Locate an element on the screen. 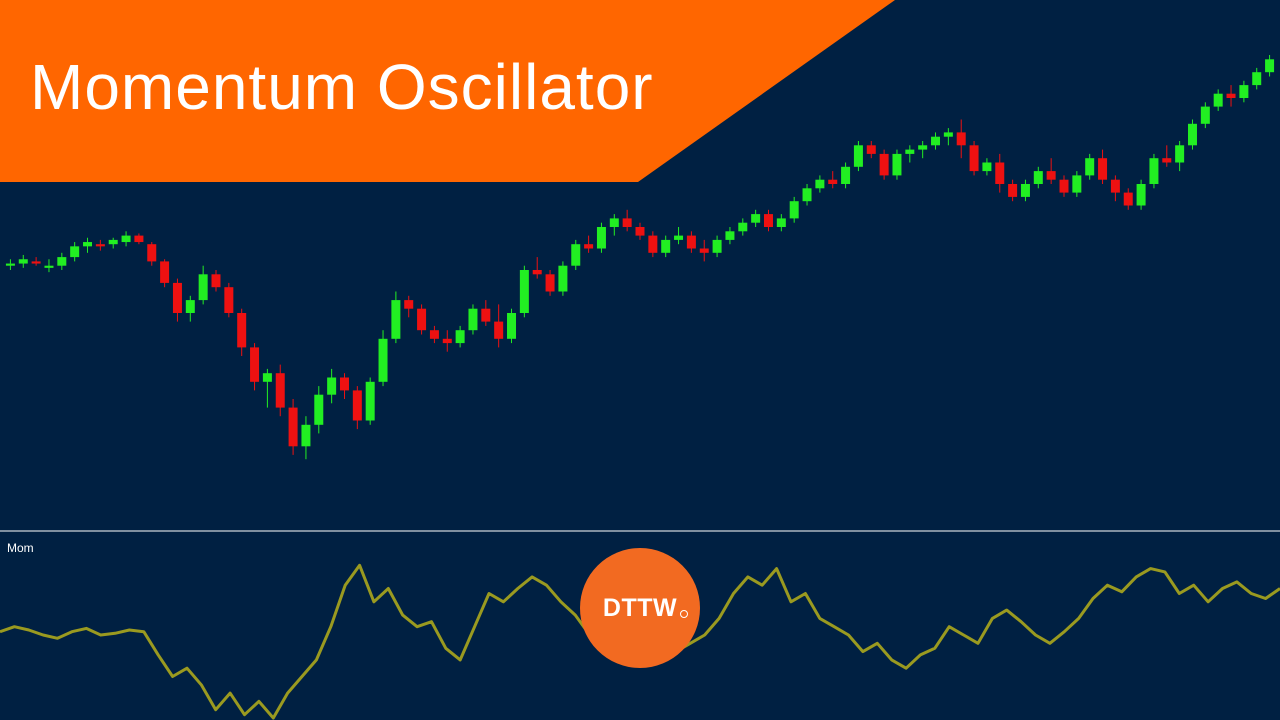 Image resolution: width=1280 pixels, height=720 pixels. dttw-logo: DTTW is located at coordinates (640, 608).